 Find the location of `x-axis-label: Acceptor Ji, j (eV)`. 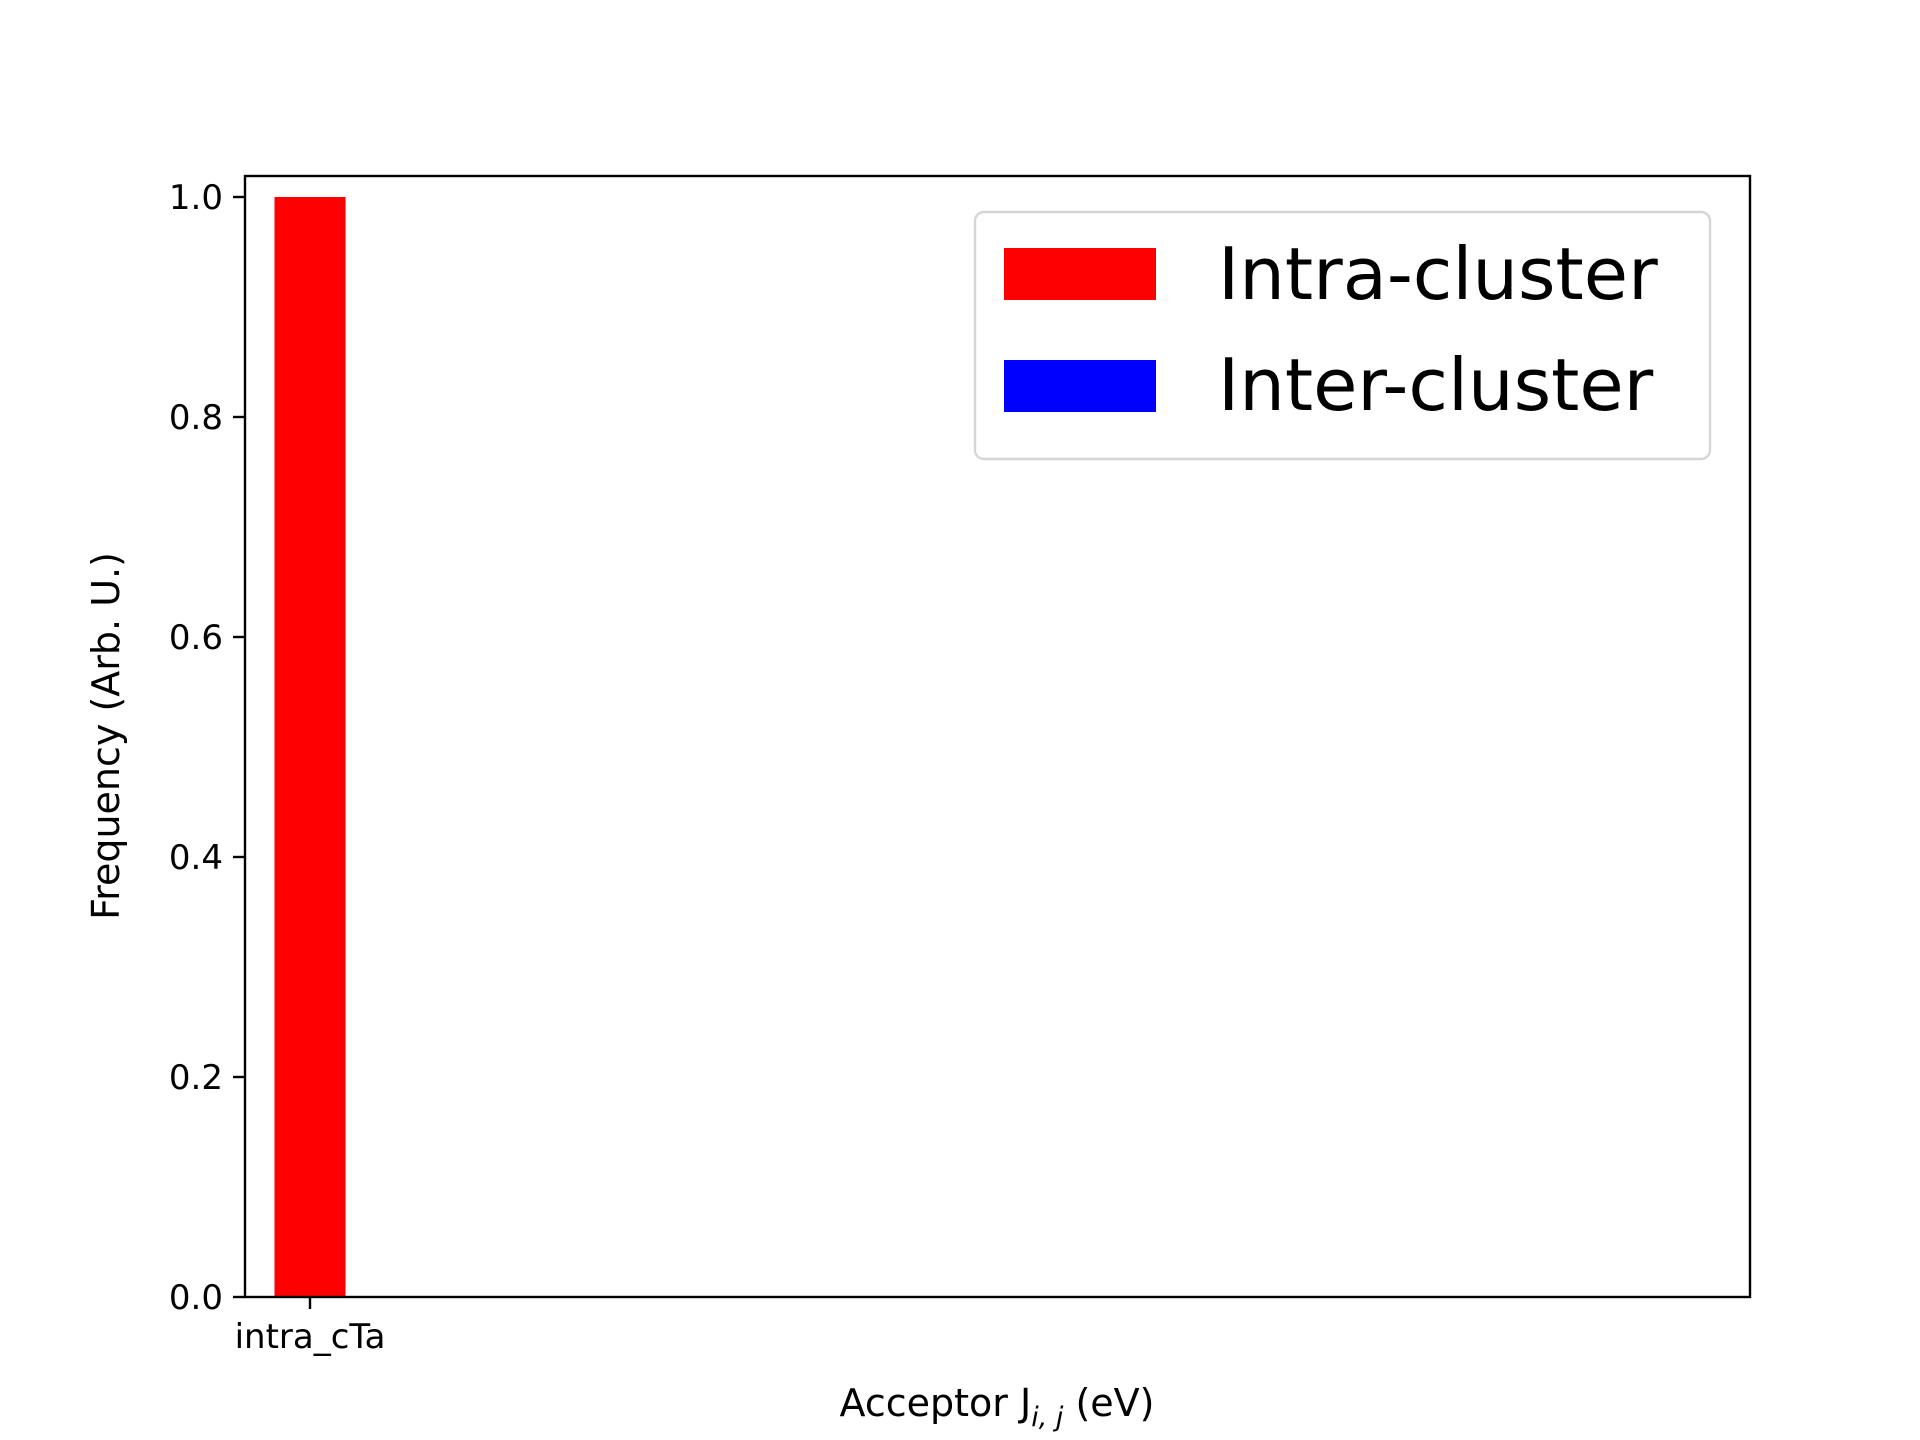

x-axis-label: Acceptor Ji, j (eV) is located at coordinates (997, 1407).